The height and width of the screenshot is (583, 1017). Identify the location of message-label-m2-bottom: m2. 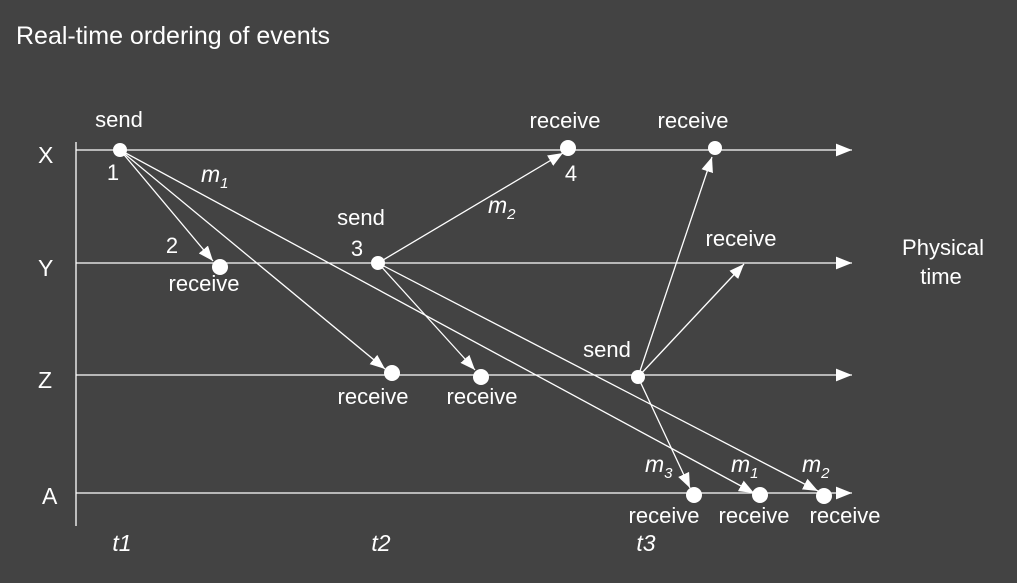
(816, 466).